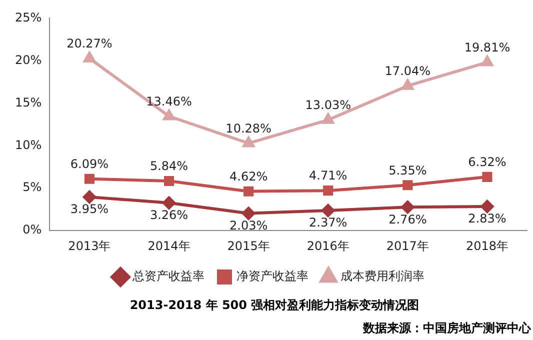  What do you see at coordinates (32, 229) in the screenshot?
I see `y-tick-label: 0%` at bounding box center [32, 229].